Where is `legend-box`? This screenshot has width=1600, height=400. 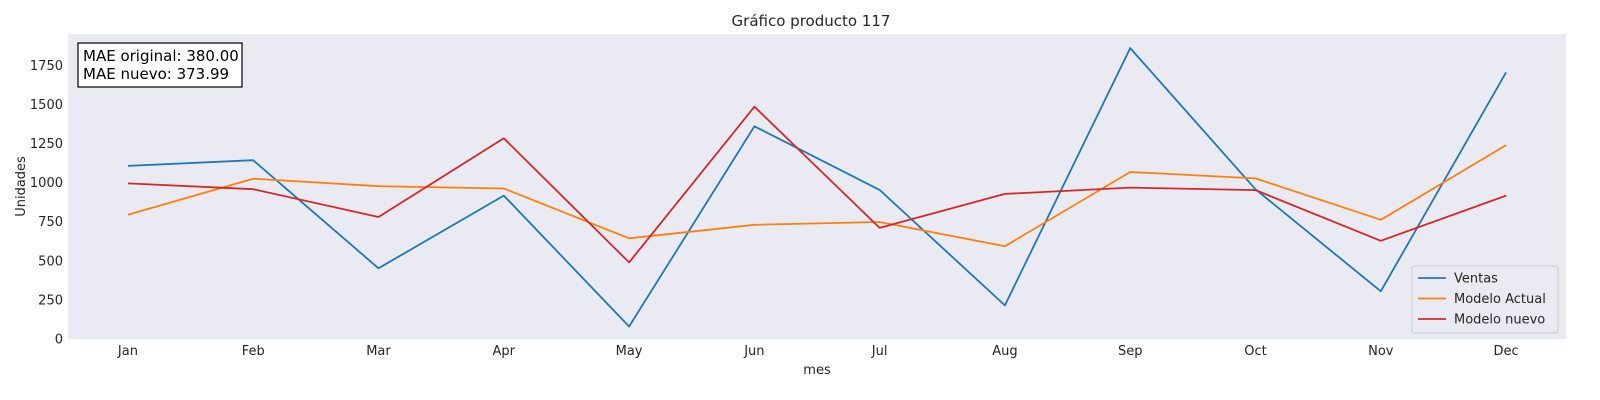 legend-box is located at coordinates (1485, 299).